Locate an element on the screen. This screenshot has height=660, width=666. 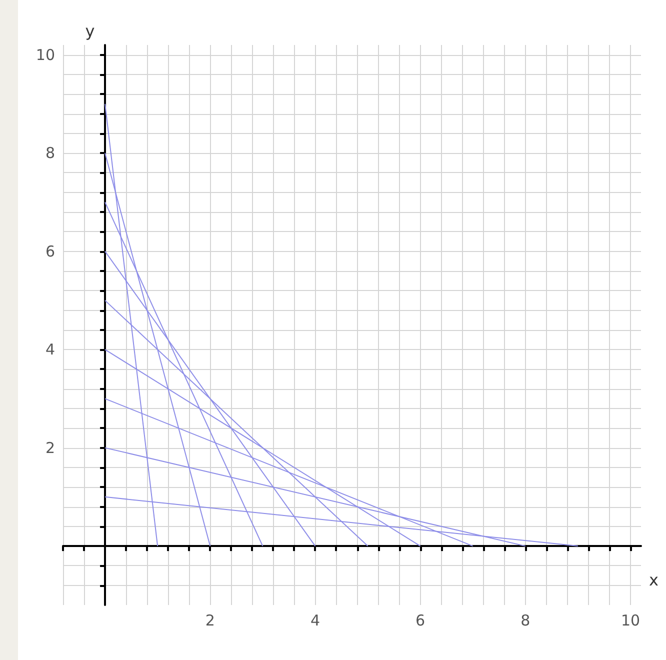
x-tick-label: 10 is located at coordinates (630, 621).